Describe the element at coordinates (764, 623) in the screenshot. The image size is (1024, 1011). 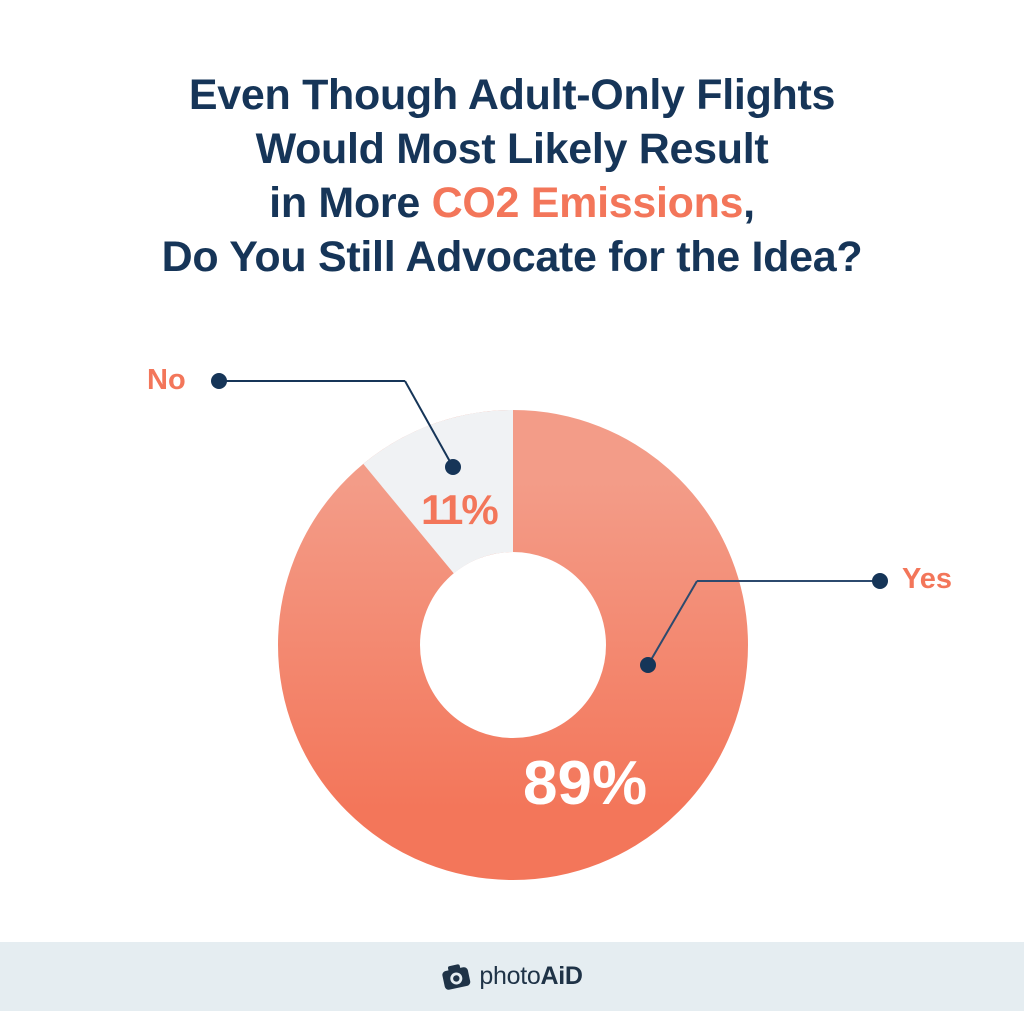
I see `leader-yes` at that location.